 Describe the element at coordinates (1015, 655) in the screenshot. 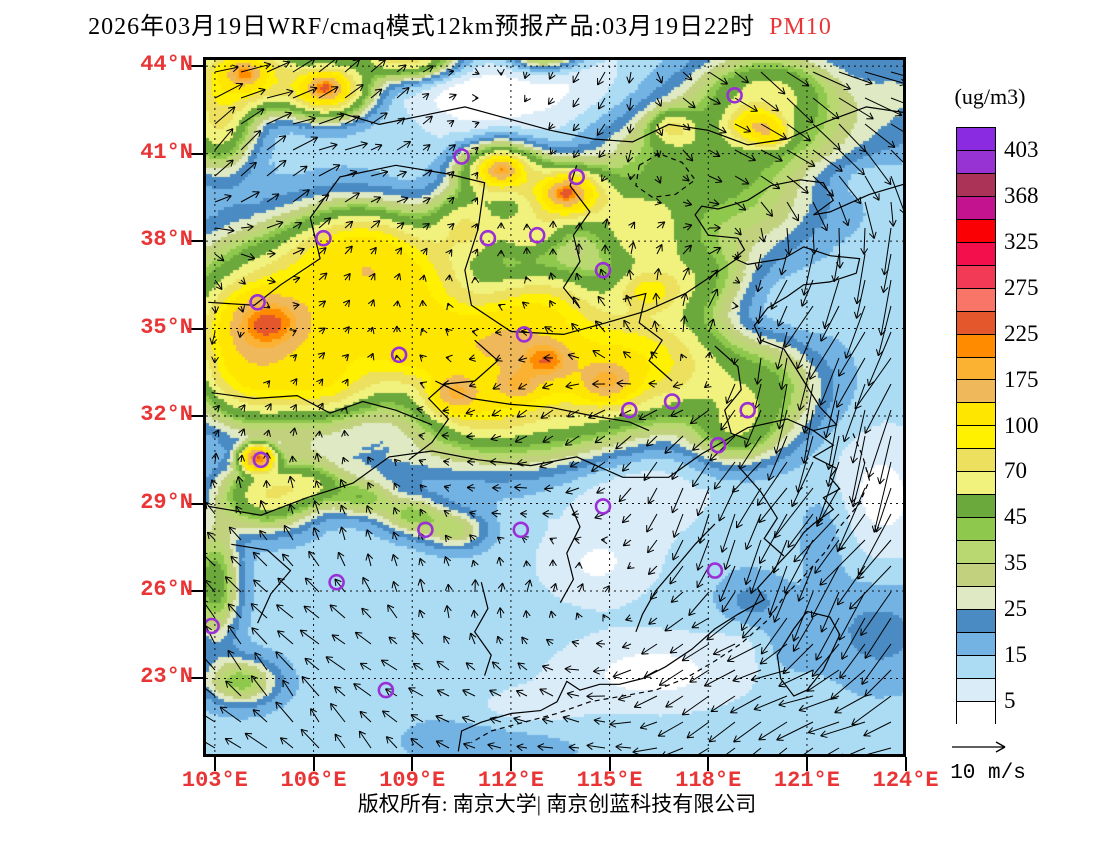

I see `legend-value-label: 15` at that location.